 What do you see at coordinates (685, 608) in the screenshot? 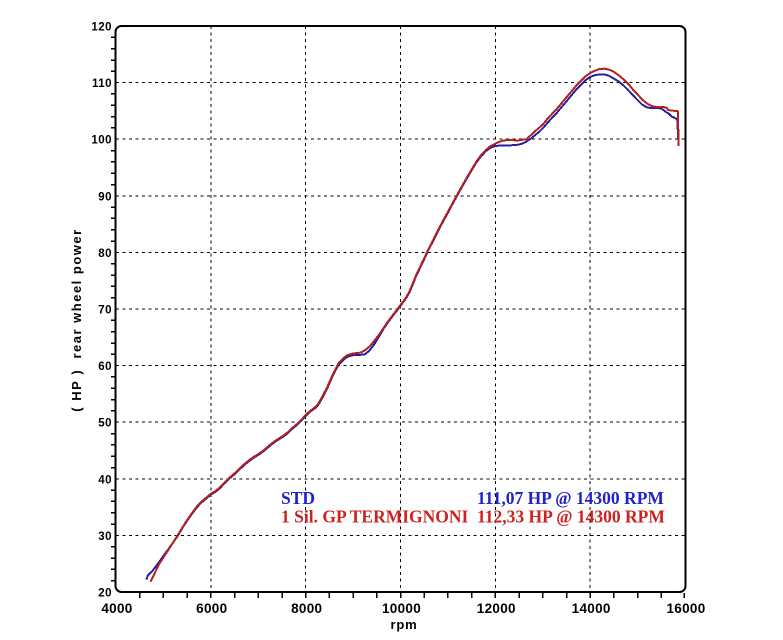
I see `svg-text: 16000` at bounding box center [685, 608].